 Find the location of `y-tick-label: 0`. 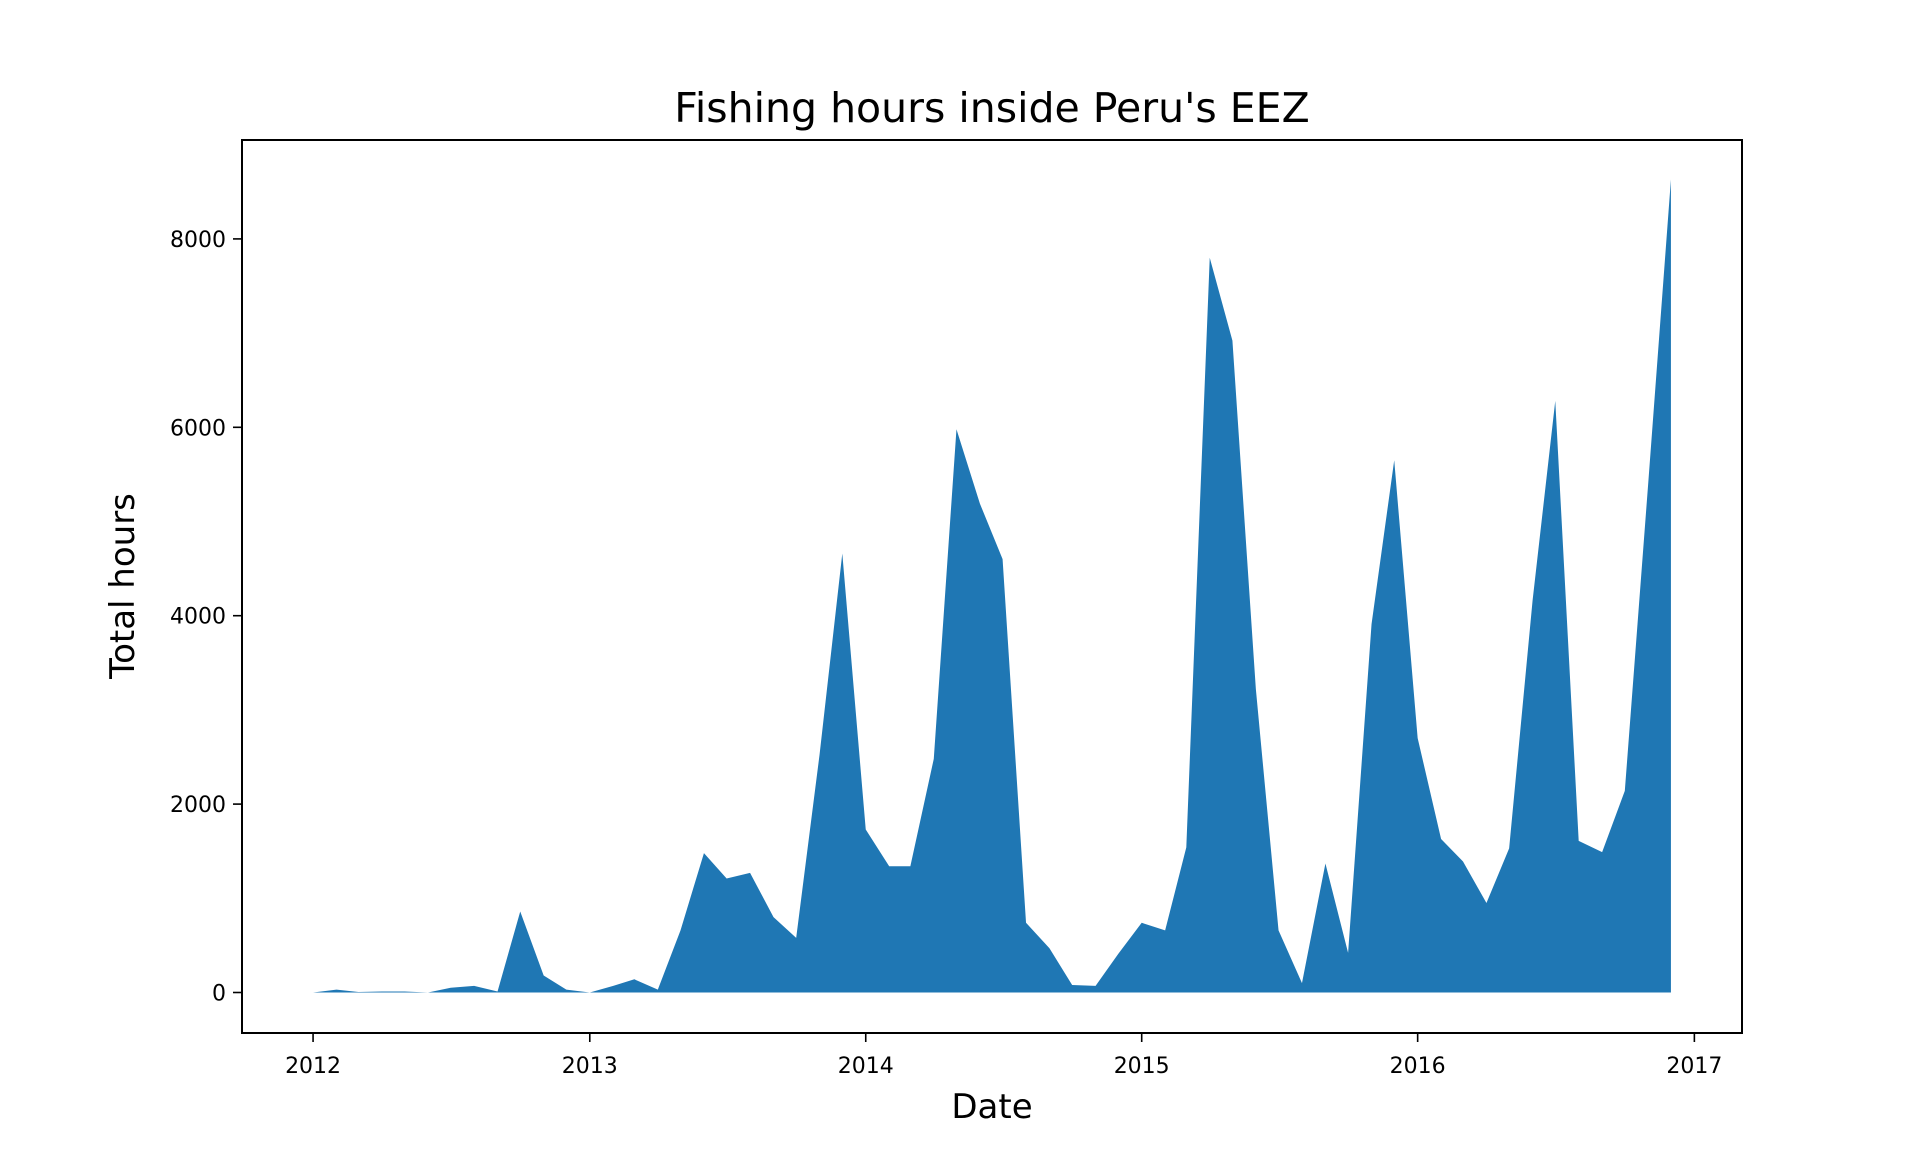

y-tick-label: 0 is located at coordinates (219, 993).